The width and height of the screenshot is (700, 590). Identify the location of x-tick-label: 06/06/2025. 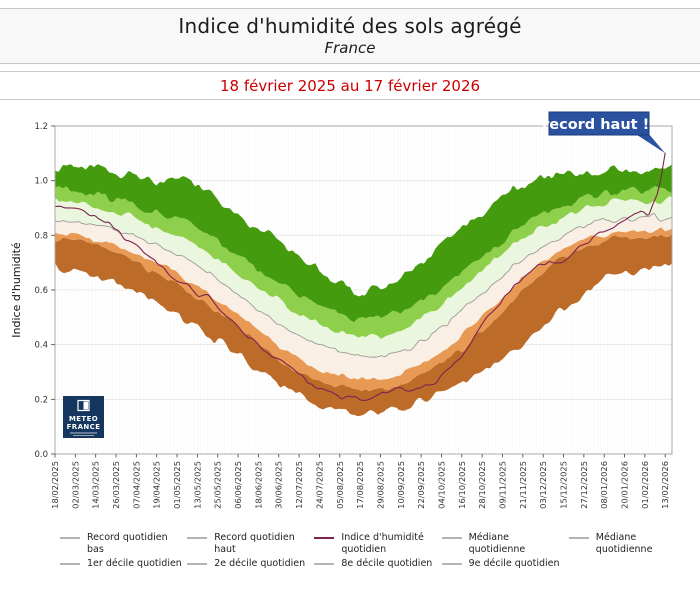
(238, 485).